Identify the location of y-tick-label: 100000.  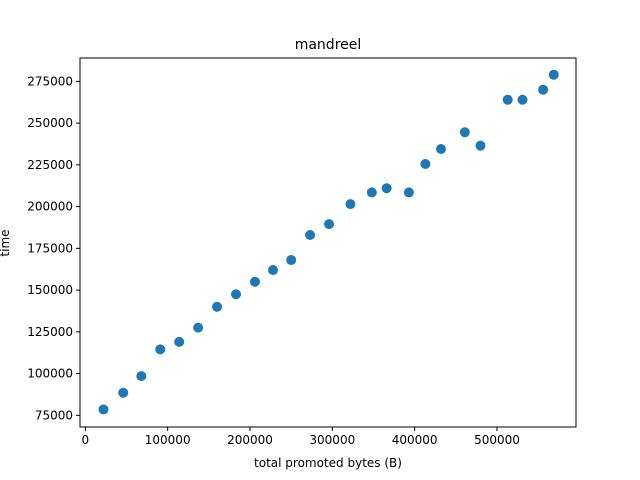
(50, 374).